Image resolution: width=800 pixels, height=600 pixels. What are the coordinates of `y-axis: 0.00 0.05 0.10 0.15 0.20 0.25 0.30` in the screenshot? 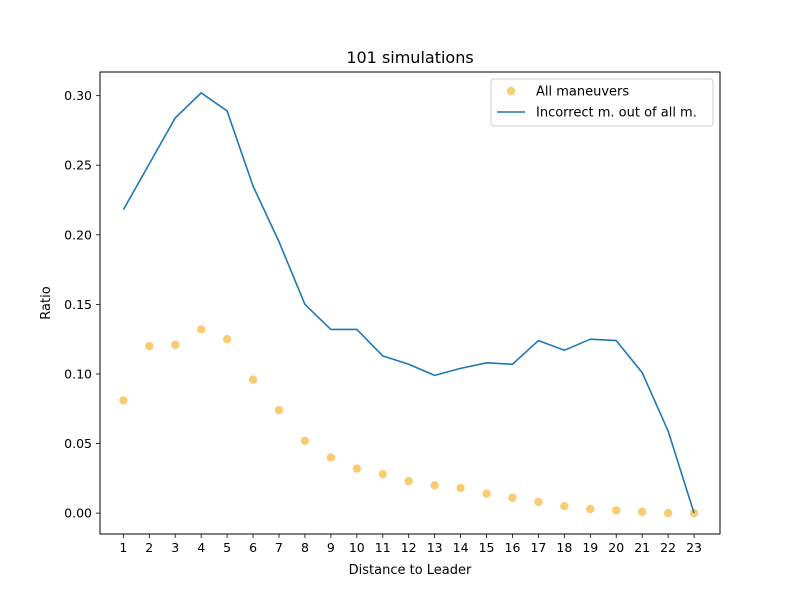 It's located at (82, 304).